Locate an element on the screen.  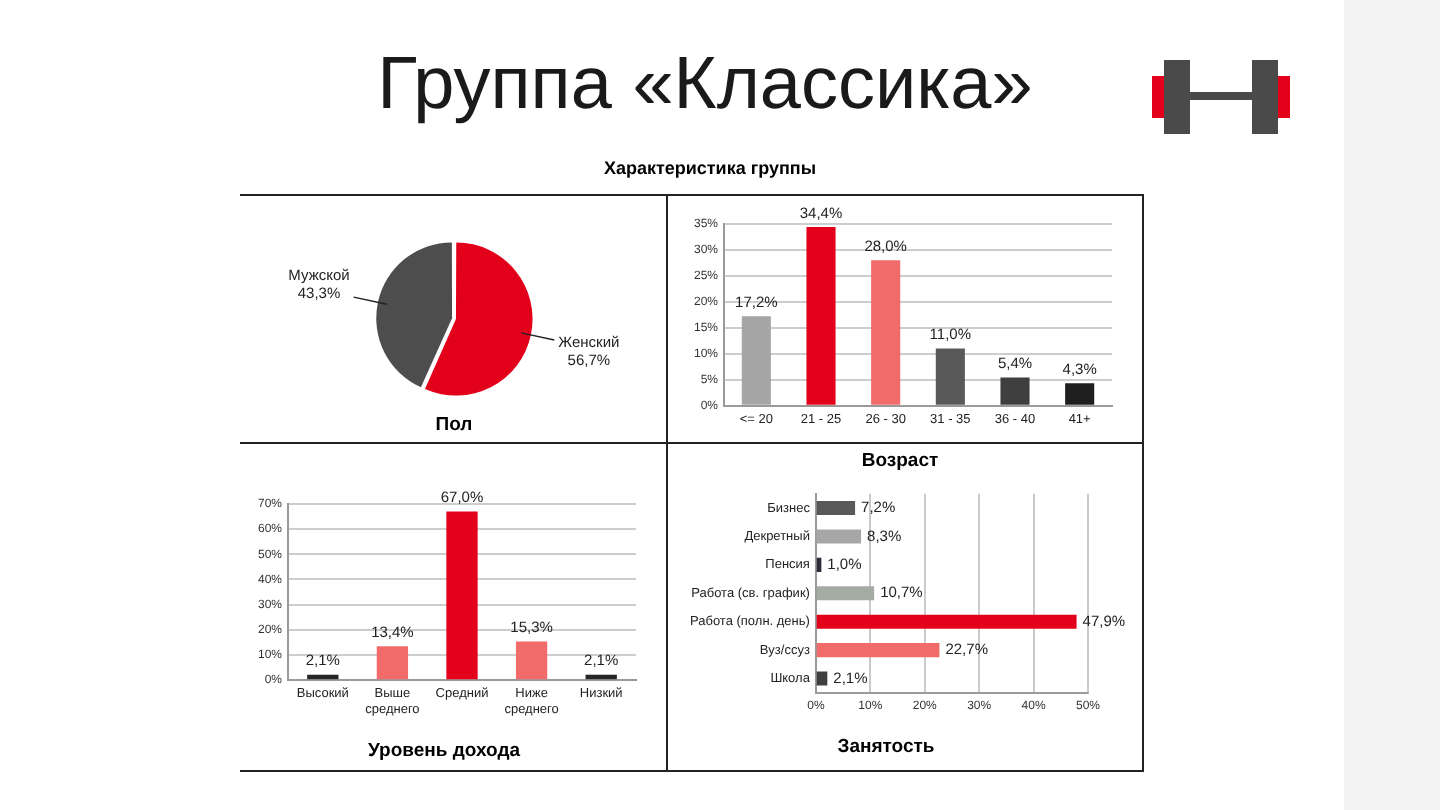
text: Возраст is located at coordinates (900, 460).